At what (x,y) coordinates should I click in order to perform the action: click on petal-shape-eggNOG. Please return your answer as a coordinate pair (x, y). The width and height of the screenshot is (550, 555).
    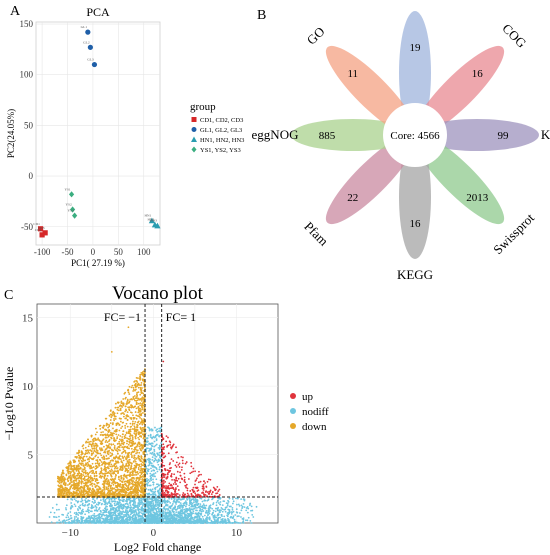
    Looking at the image, I should click on (353, 135).